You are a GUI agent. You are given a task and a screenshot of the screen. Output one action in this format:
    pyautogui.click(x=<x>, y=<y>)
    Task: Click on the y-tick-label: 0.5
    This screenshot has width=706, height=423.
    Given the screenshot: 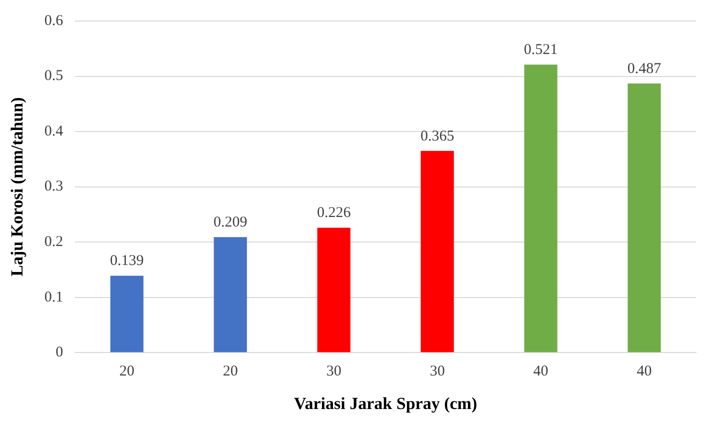 What is the action you would take?
    pyautogui.click(x=54, y=76)
    